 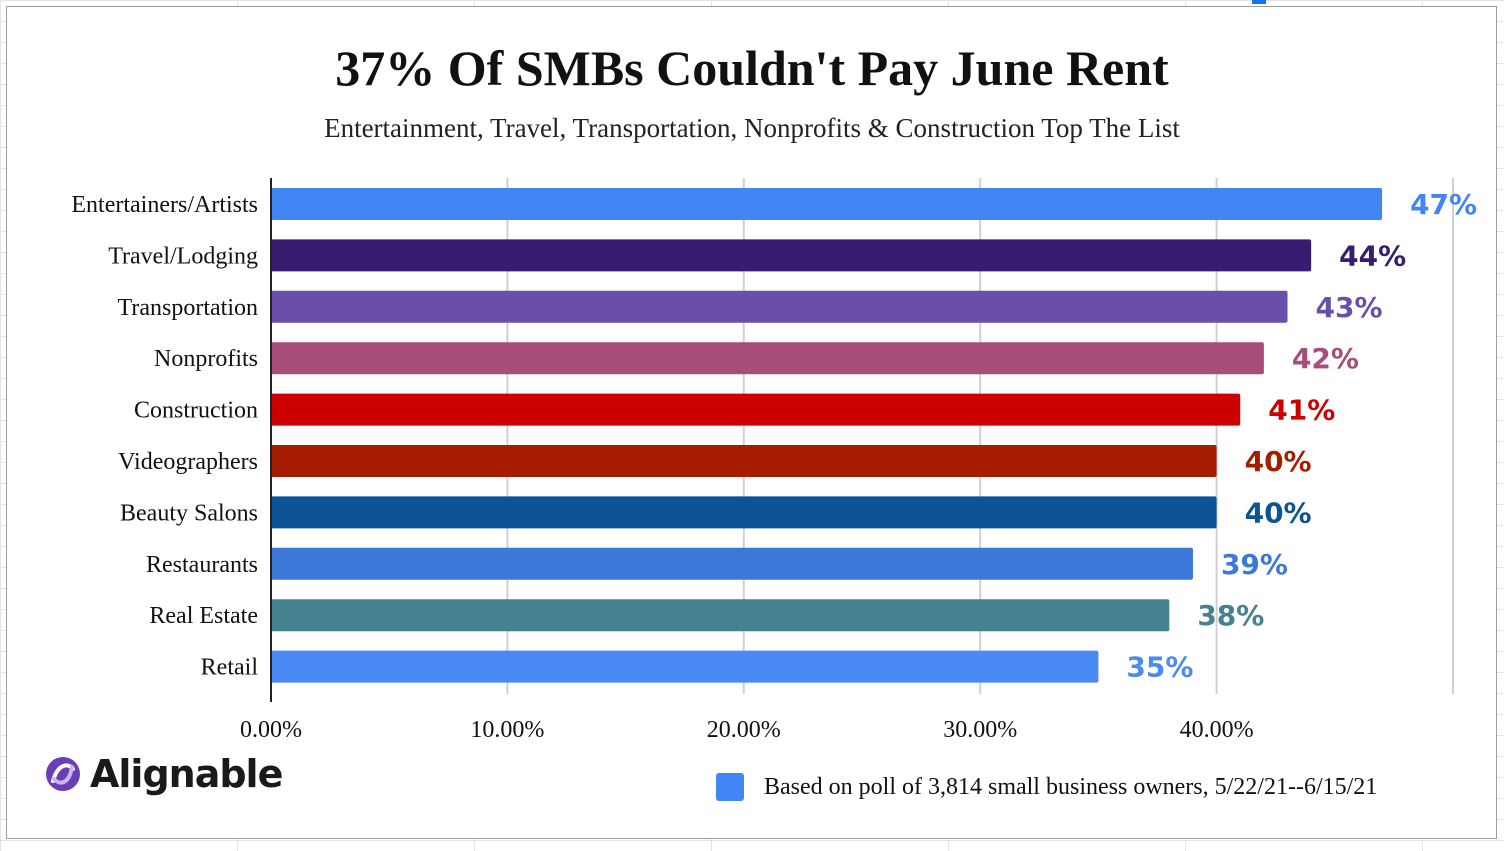 I want to click on selection-marker, so click(x=1259, y=2).